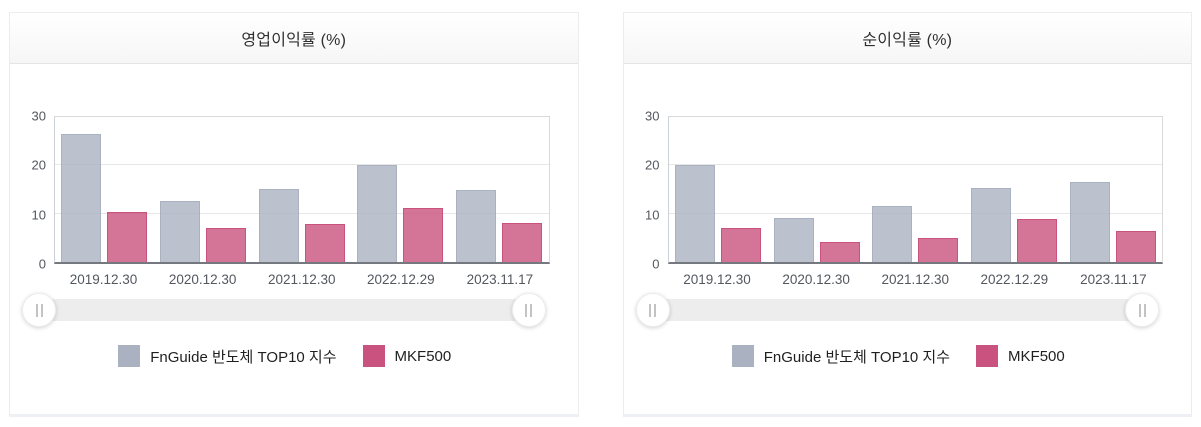  I want to click on chart-title: 영업이익률 (%), so click(294, 40).